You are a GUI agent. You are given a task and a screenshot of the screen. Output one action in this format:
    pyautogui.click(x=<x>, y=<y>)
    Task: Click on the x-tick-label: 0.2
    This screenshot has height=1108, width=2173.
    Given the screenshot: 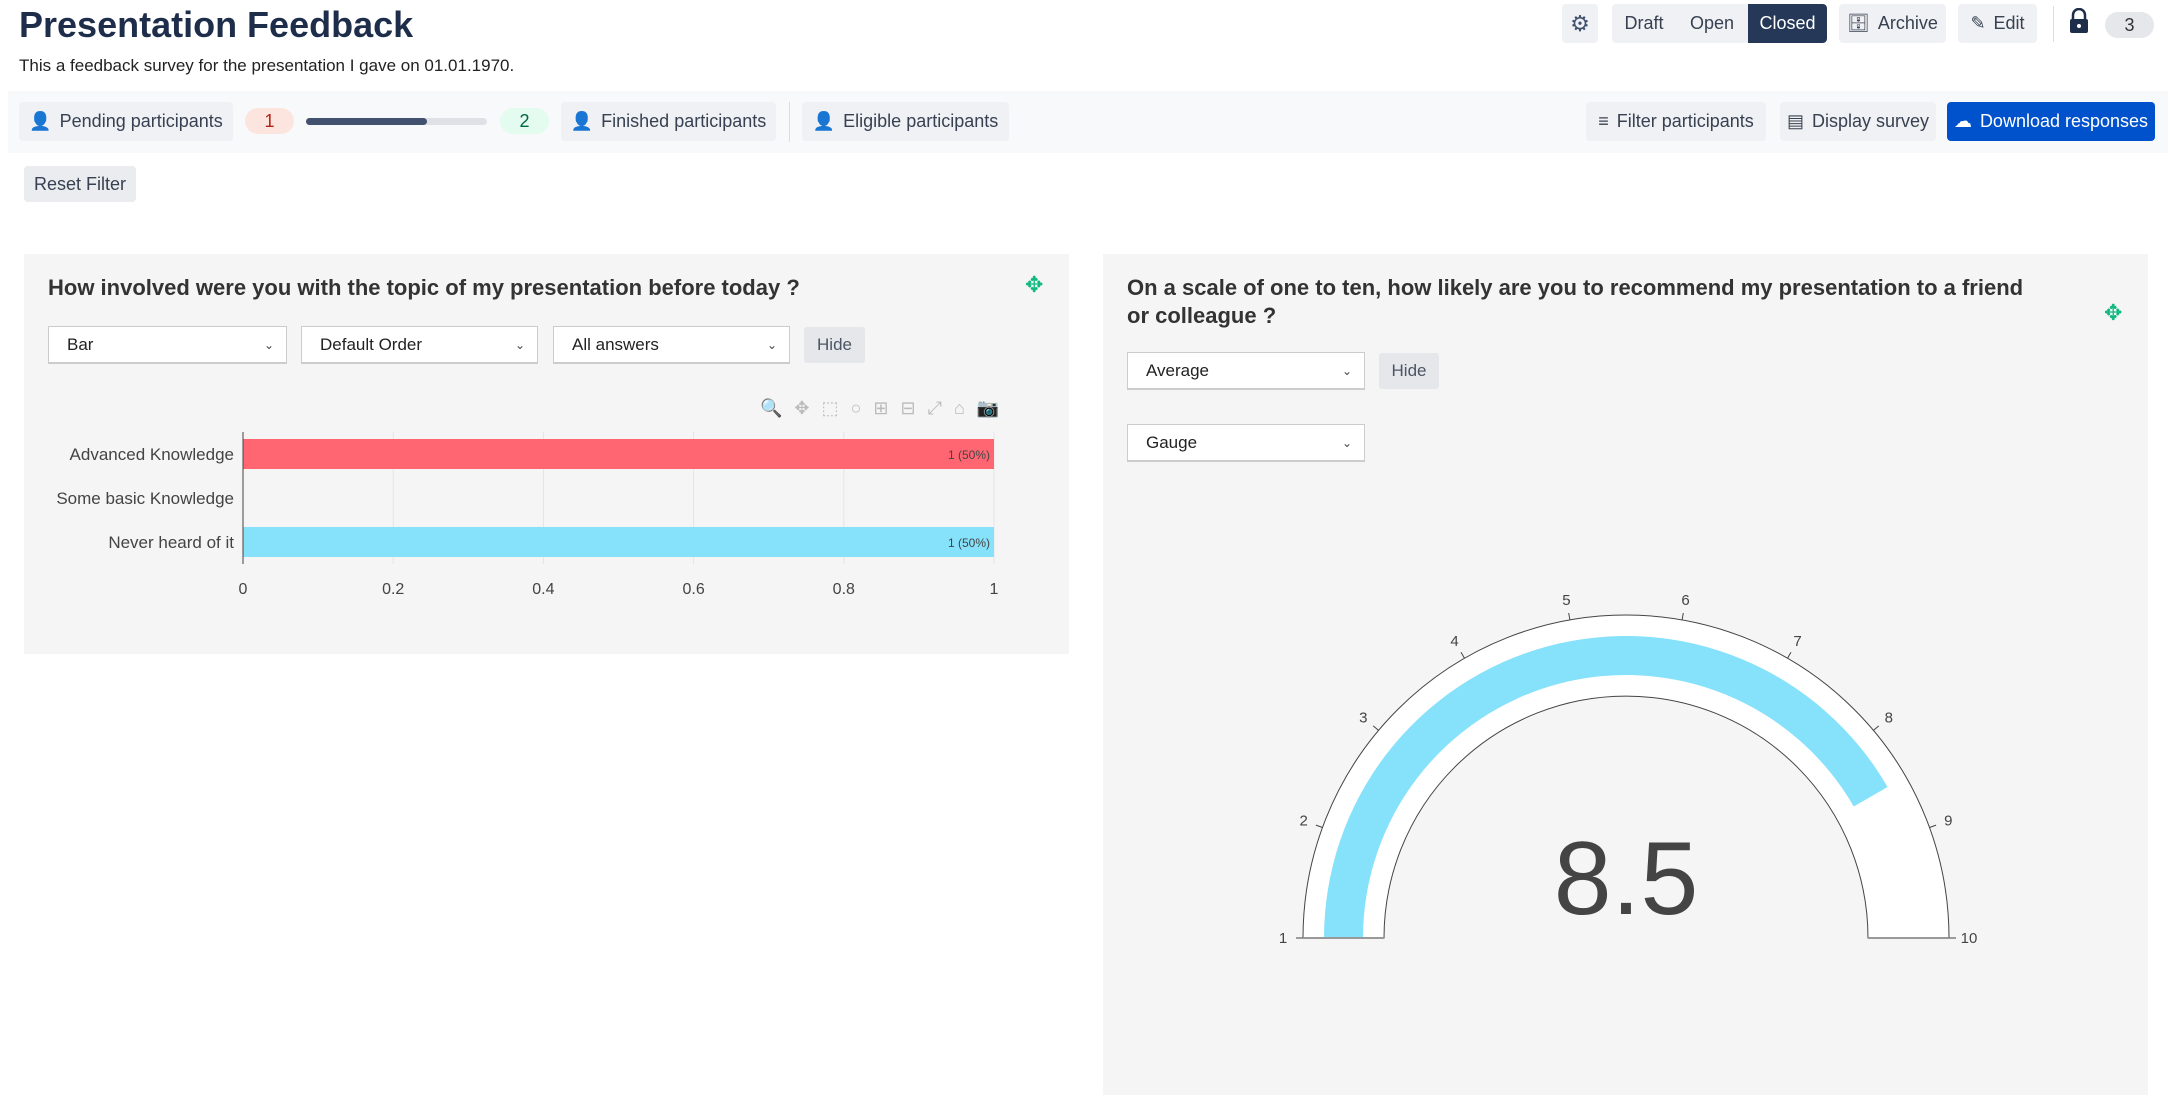 What is the action you would take?
    pyautogui.click(x=393, y=589)
    